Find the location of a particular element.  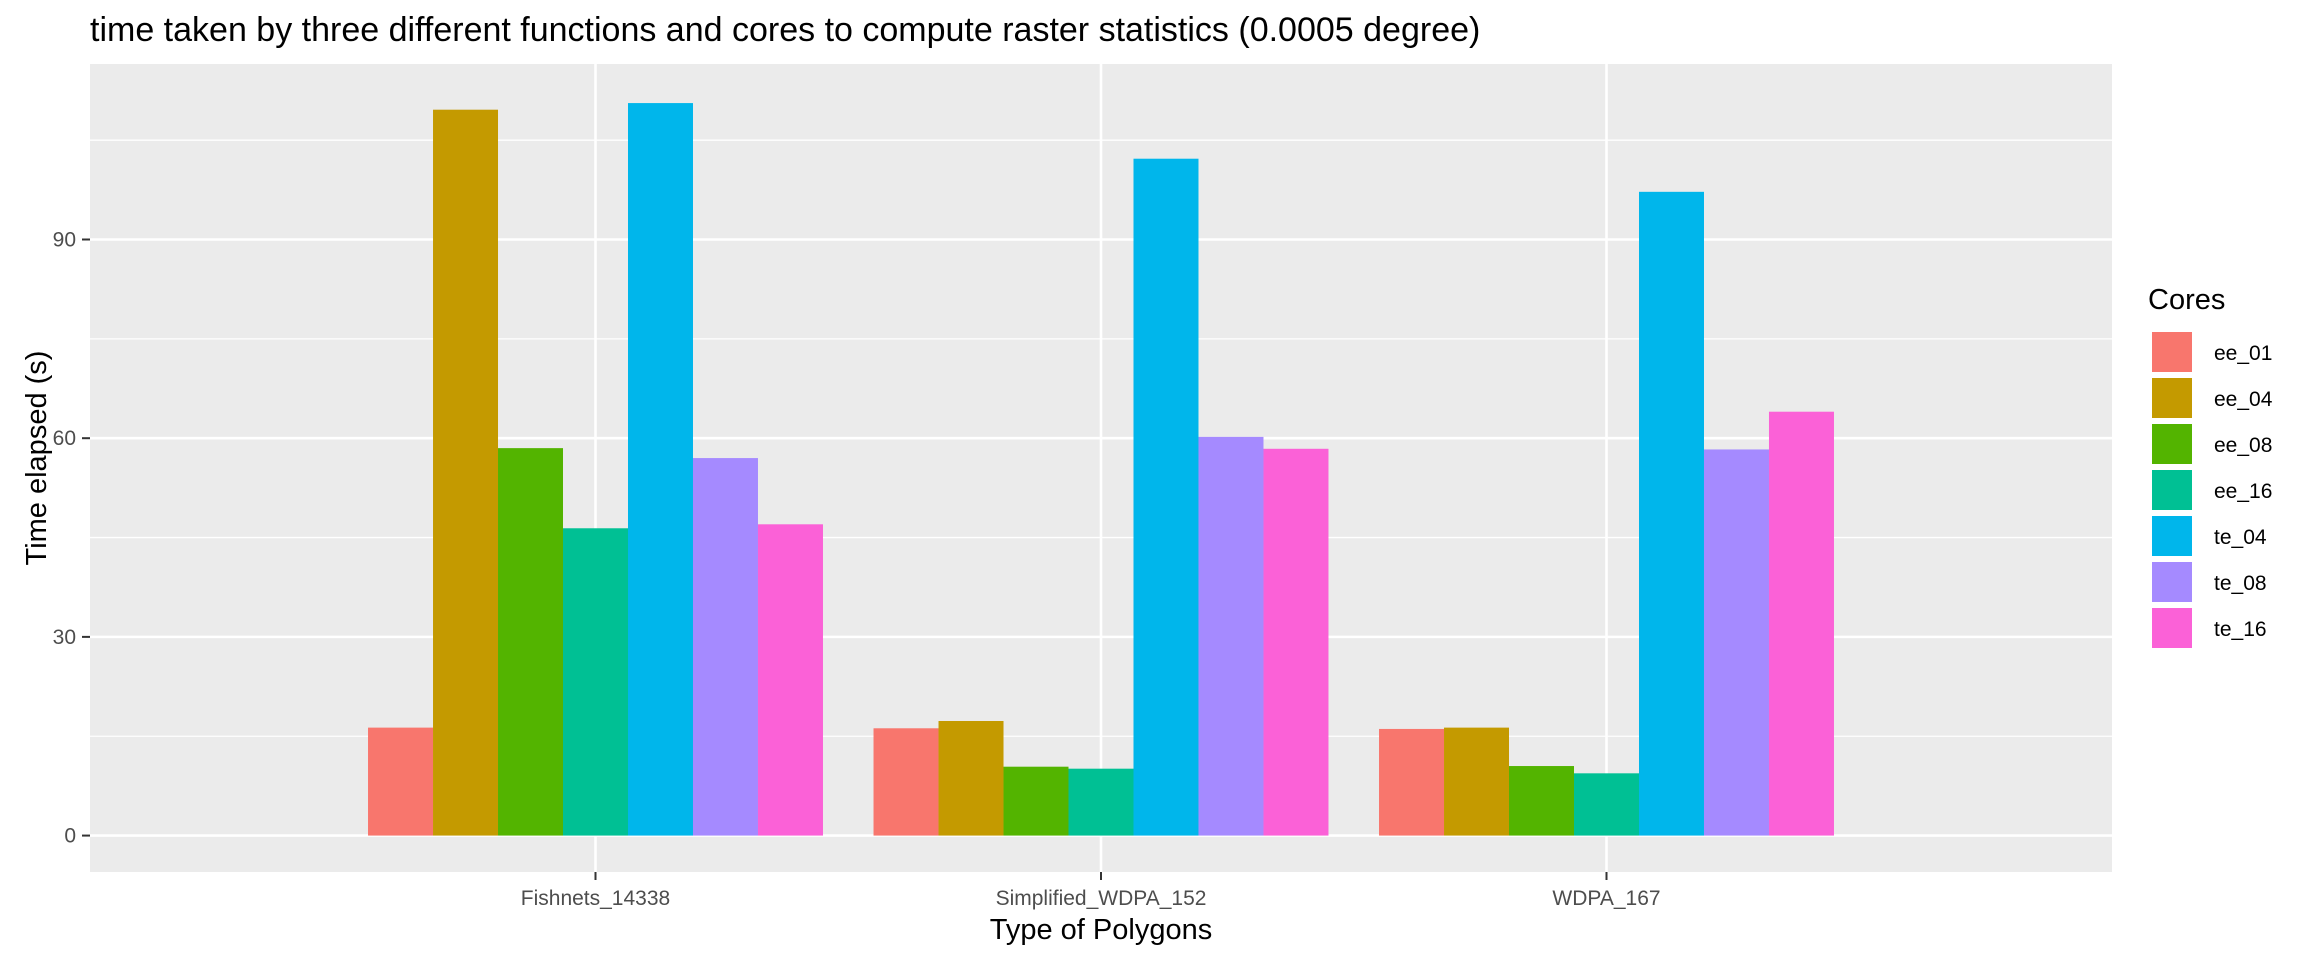

x-tick-label: WDPA_167 is located at coordinates (1606, 898).